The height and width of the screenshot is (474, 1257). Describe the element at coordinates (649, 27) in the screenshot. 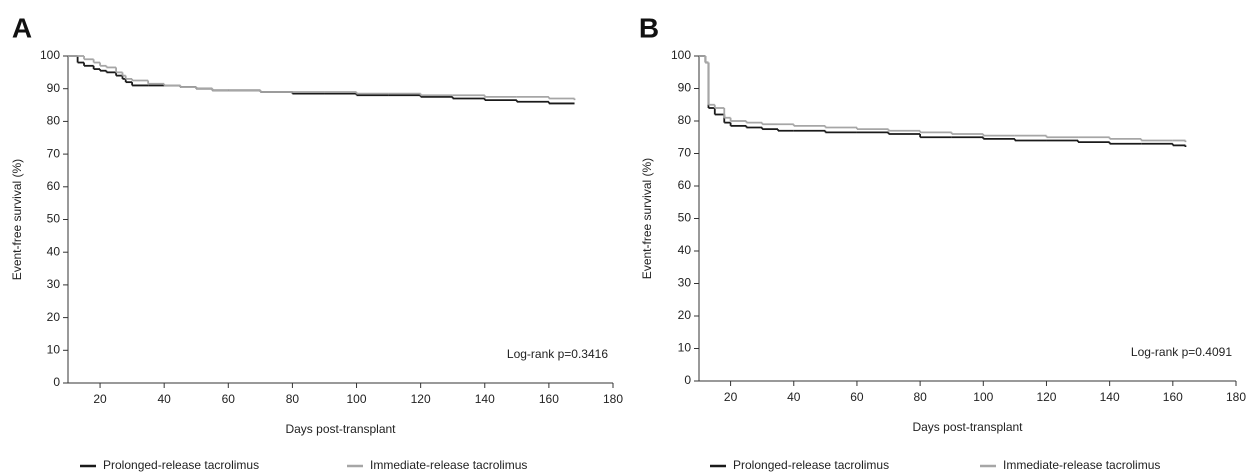

I see `panel-title: B` at that location.